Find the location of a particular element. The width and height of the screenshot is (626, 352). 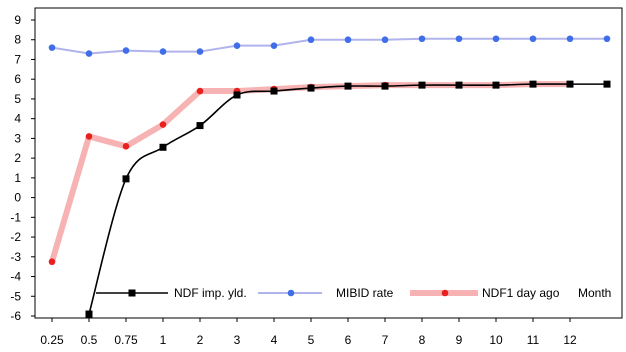

y-tick-label: 9 is located at coordinates (17, 20).